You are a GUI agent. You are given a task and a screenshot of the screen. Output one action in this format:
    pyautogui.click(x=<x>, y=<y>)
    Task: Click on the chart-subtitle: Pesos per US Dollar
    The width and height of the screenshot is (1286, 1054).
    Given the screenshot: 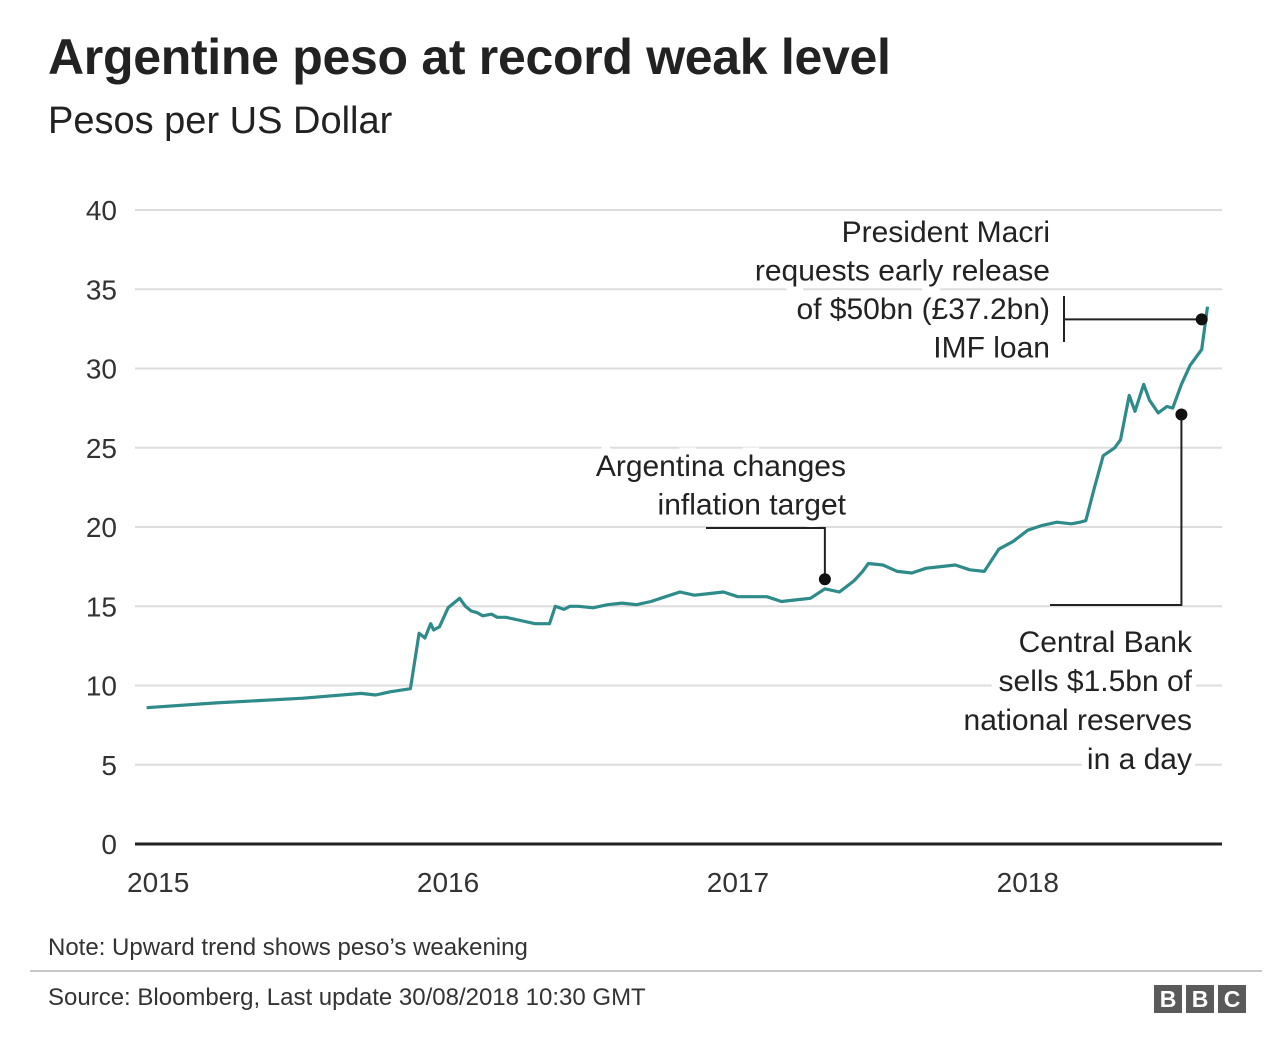 What is the action you would take?
    pyautogui.click(x=220, y=121)
    